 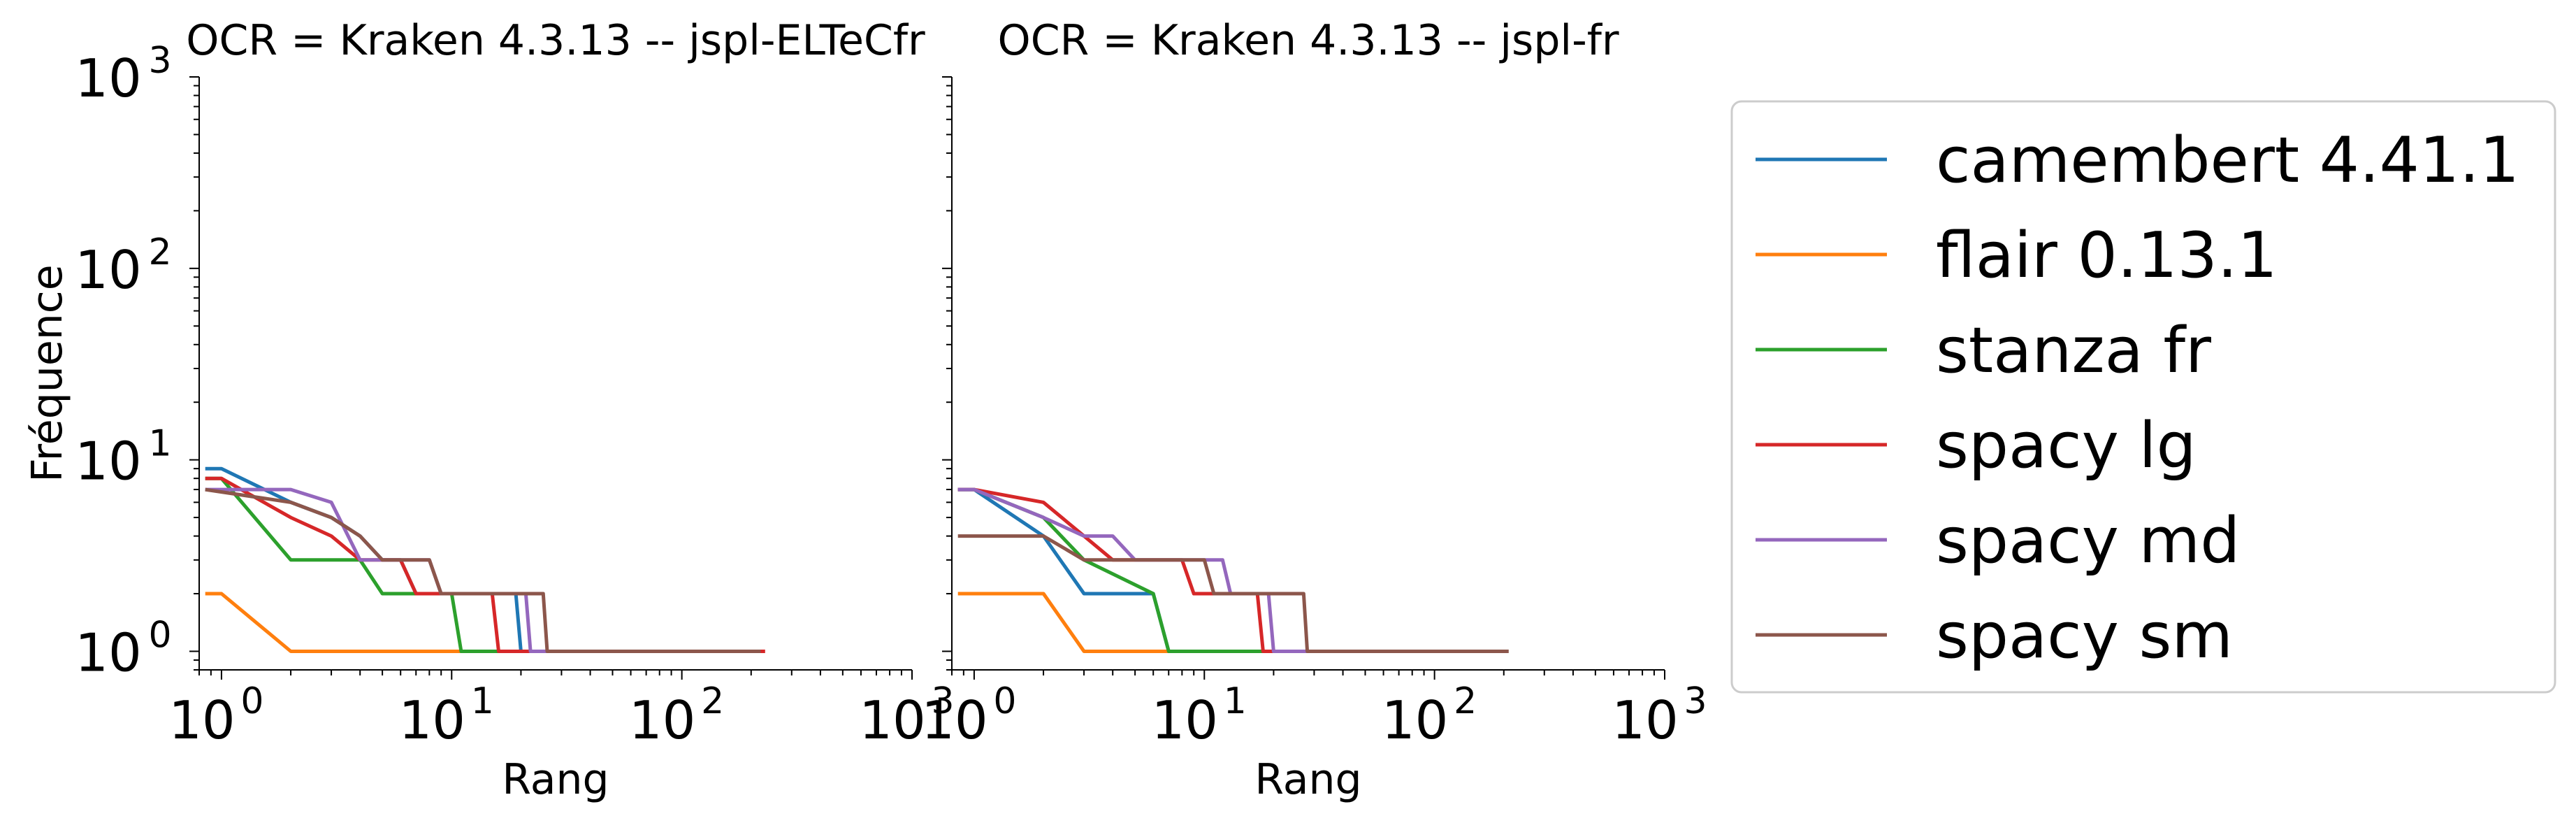 I want to click on right-x-tick-exponent: 0, so click(x=1005, y=701).